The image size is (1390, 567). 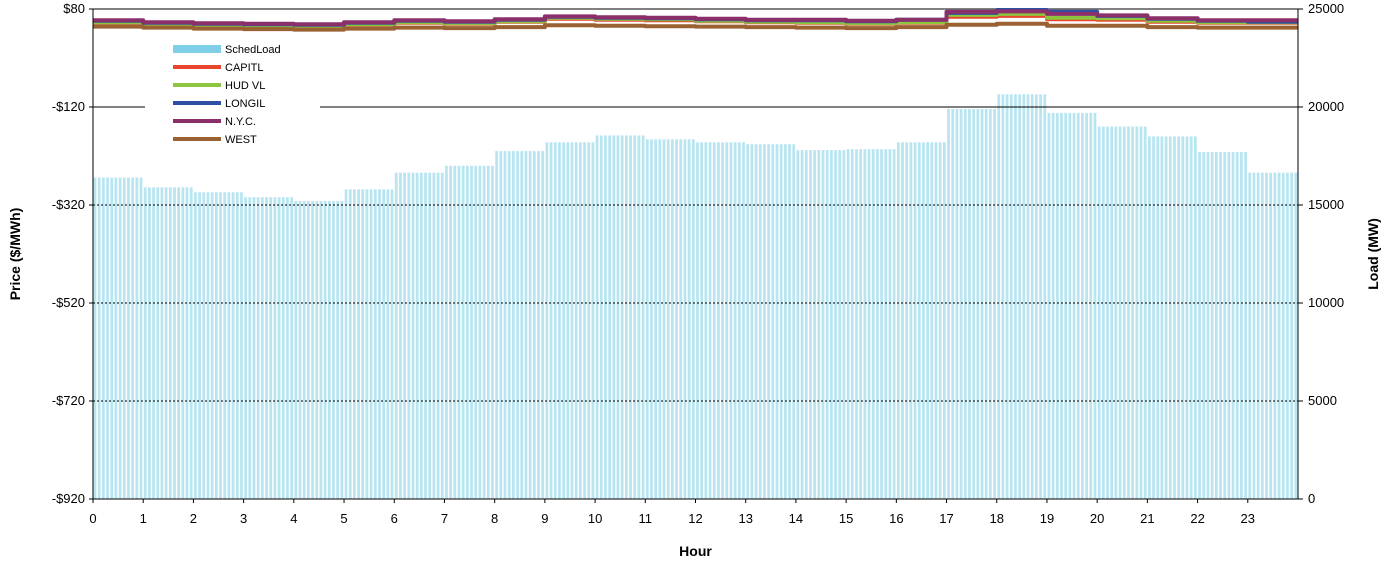 What do you see at coordinates (1373, 254) in the screenshot?
I see `y-axis-title-right: Load (MW)` at bounding box center [1373, 254].